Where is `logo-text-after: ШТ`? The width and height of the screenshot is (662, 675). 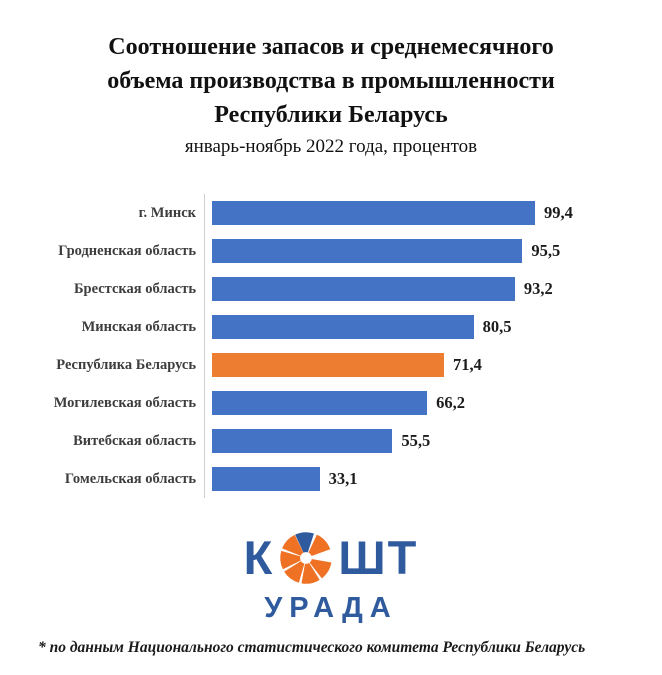 logo-text-after: ШТ is located at coordinates (378, 557).